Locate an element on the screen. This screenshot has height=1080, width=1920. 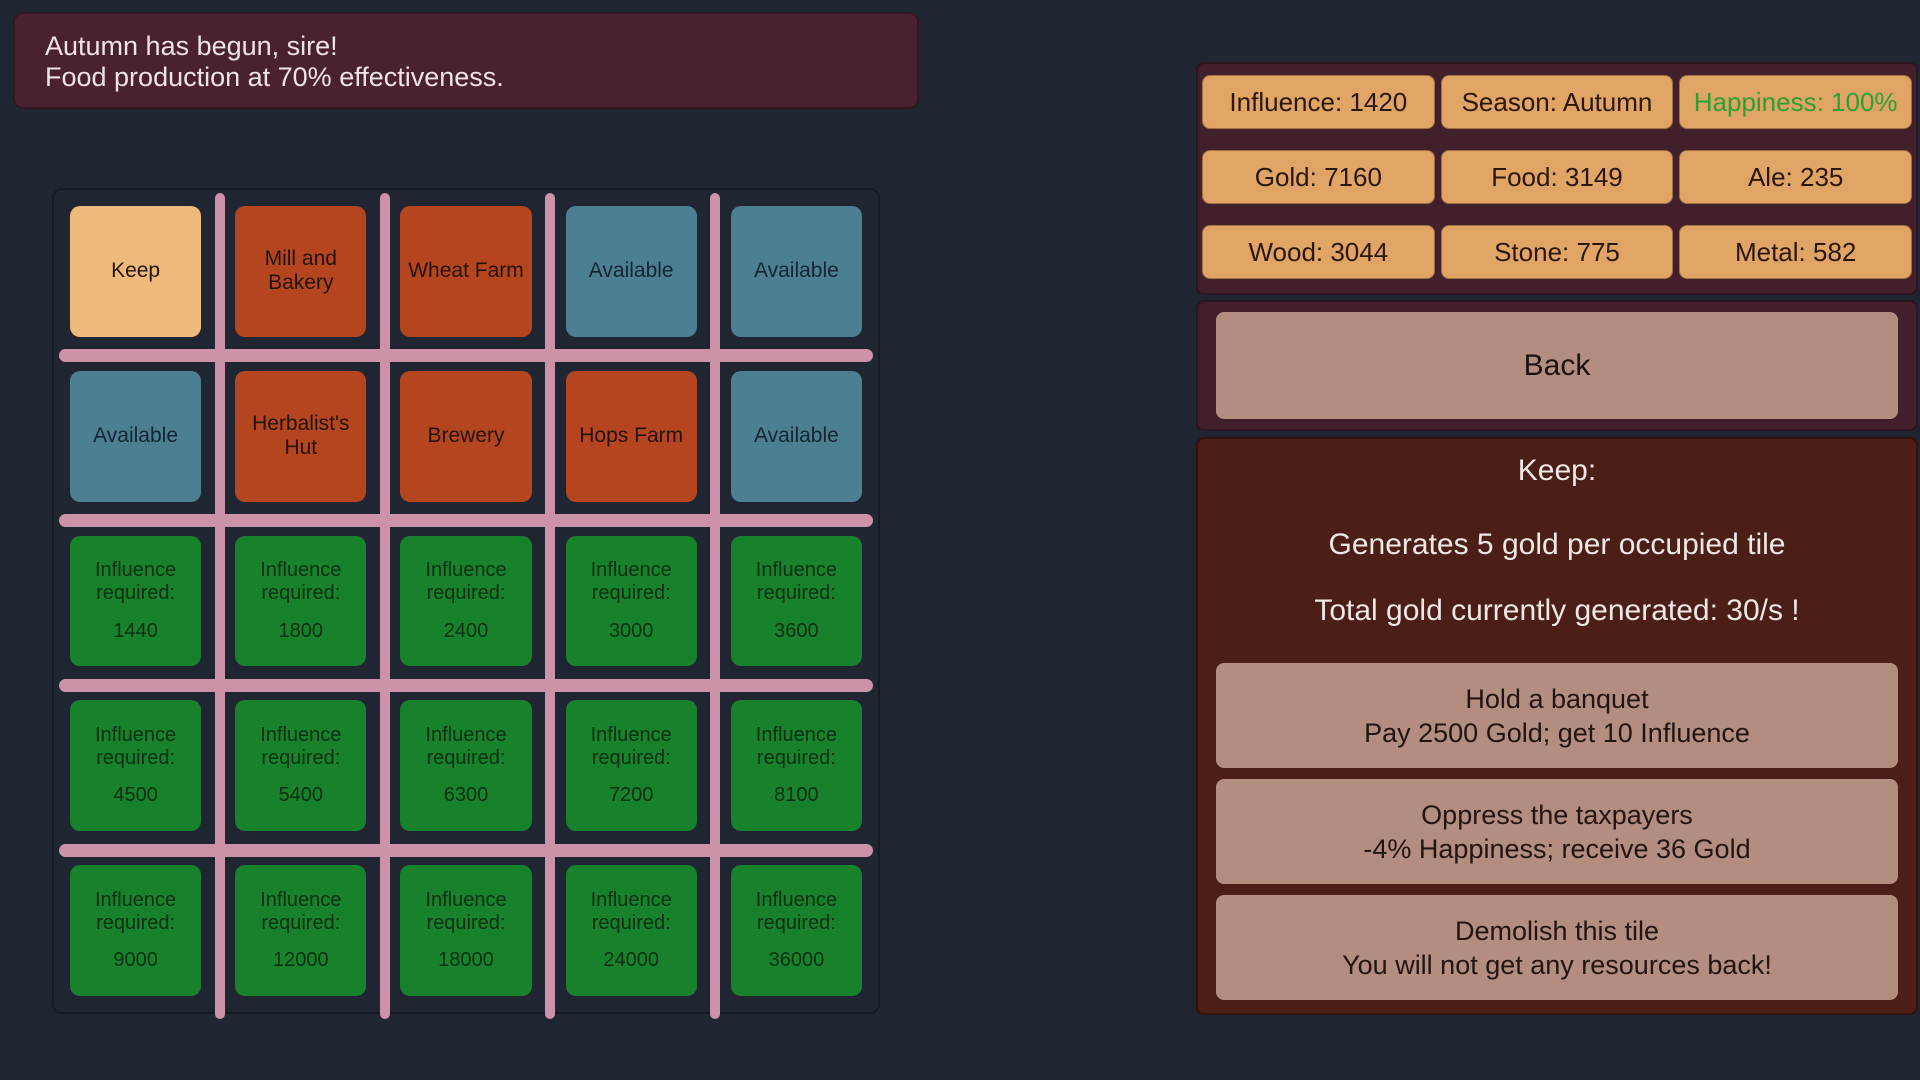
tile-influence-cost: 3600 is located at coordinates (796, 630).